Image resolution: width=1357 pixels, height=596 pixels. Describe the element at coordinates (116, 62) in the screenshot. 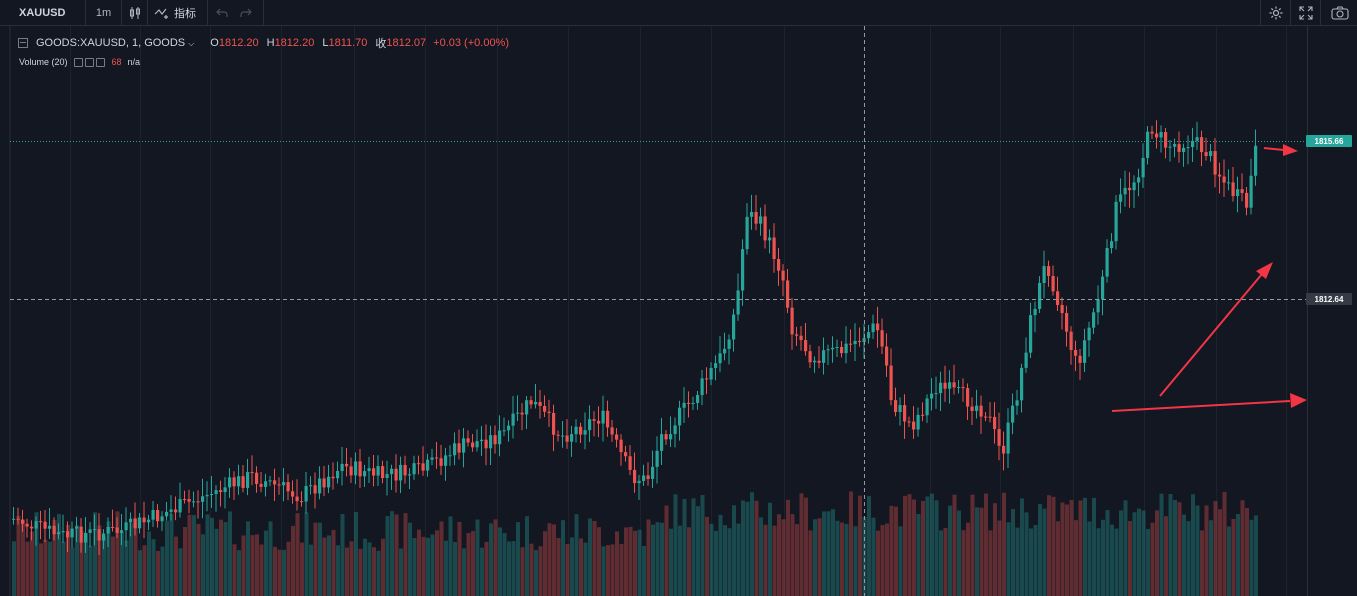

I see `volume-value: 68` at that location.